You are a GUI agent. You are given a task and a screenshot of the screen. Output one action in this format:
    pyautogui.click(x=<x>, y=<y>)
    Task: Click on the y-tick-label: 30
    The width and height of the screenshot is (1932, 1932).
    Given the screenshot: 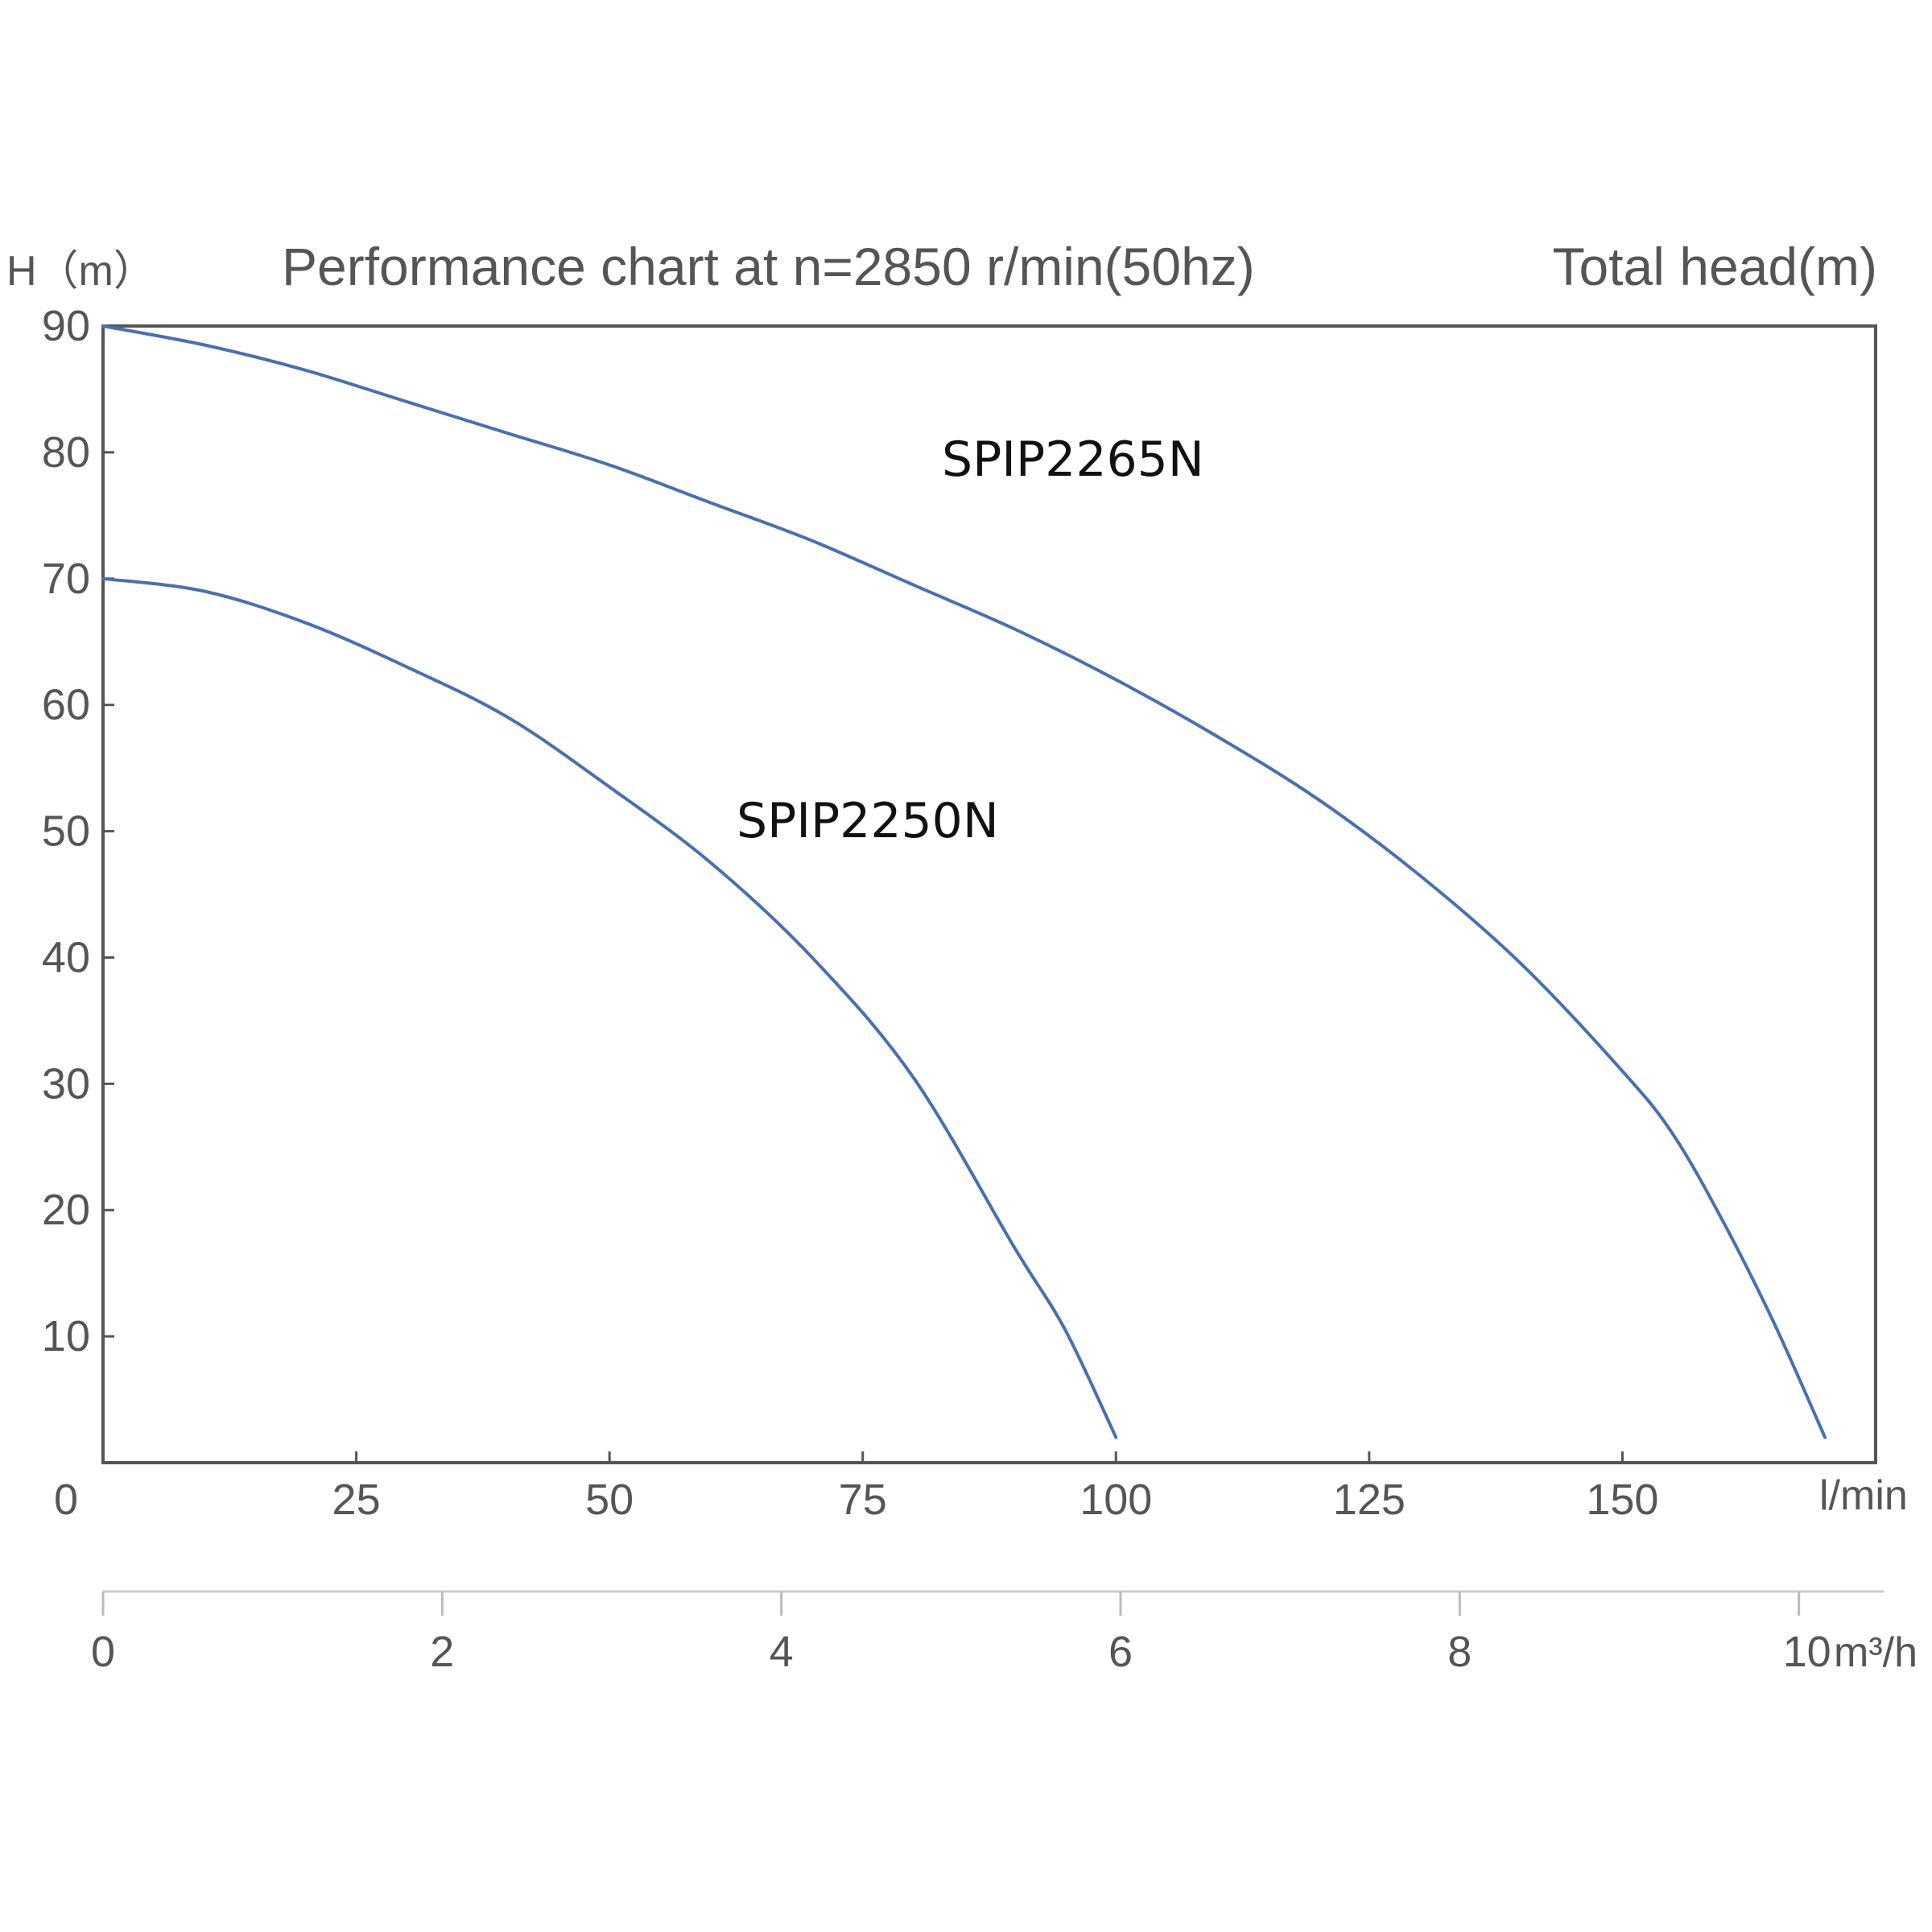 What is the action you would take?
    pyautogui.click(x=66, y=1083)
    